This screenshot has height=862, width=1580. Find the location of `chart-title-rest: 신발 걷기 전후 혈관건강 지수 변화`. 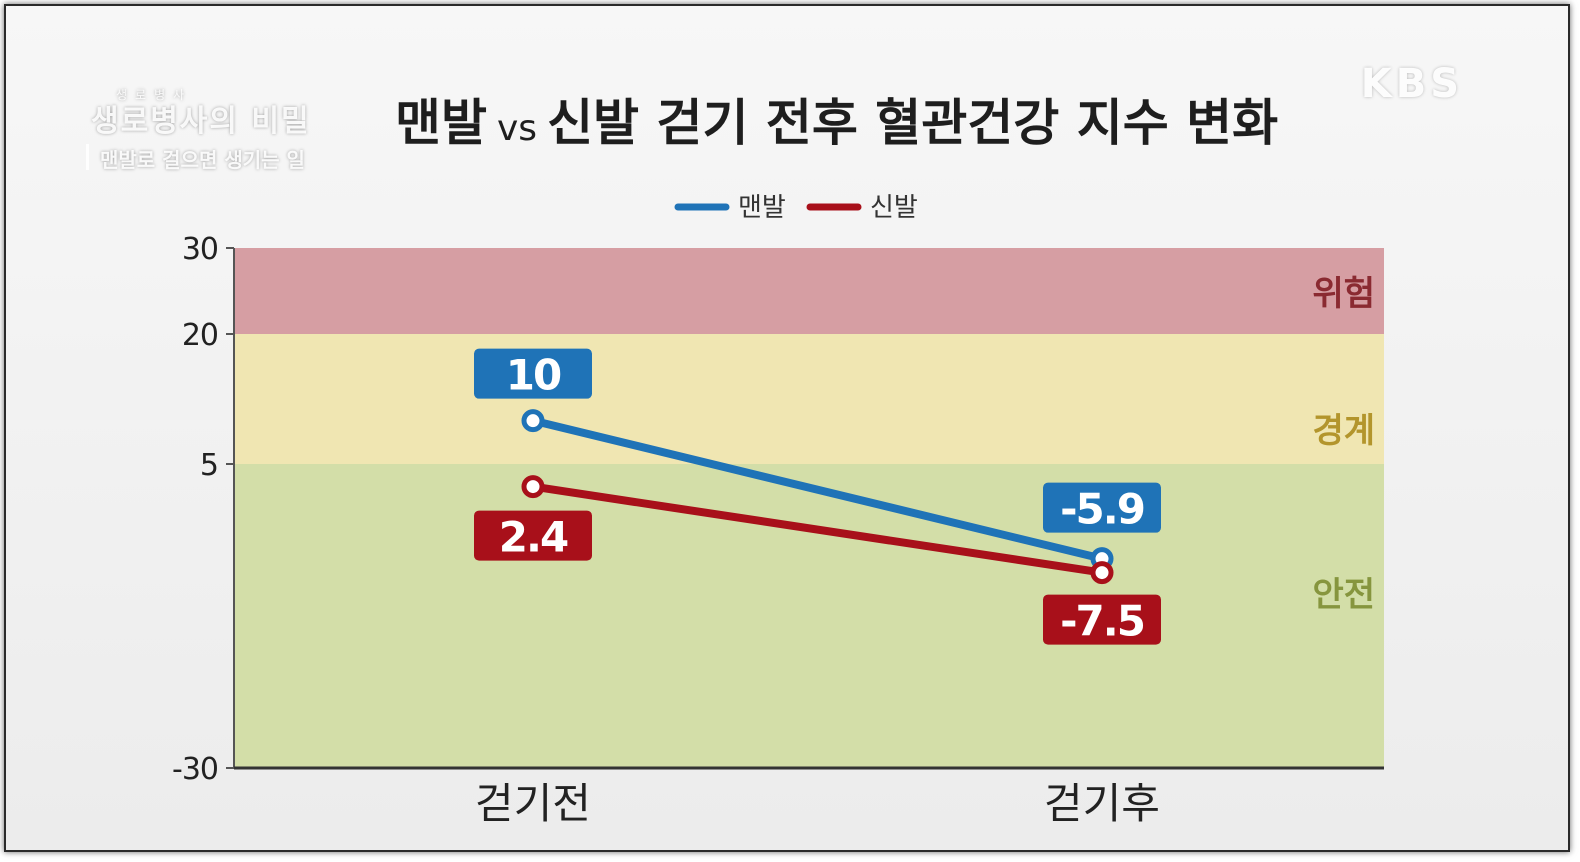

chart-title-rest: 신발 걷기 전후 혈관건강 지수 변화 is located at coordinates (912, 123).